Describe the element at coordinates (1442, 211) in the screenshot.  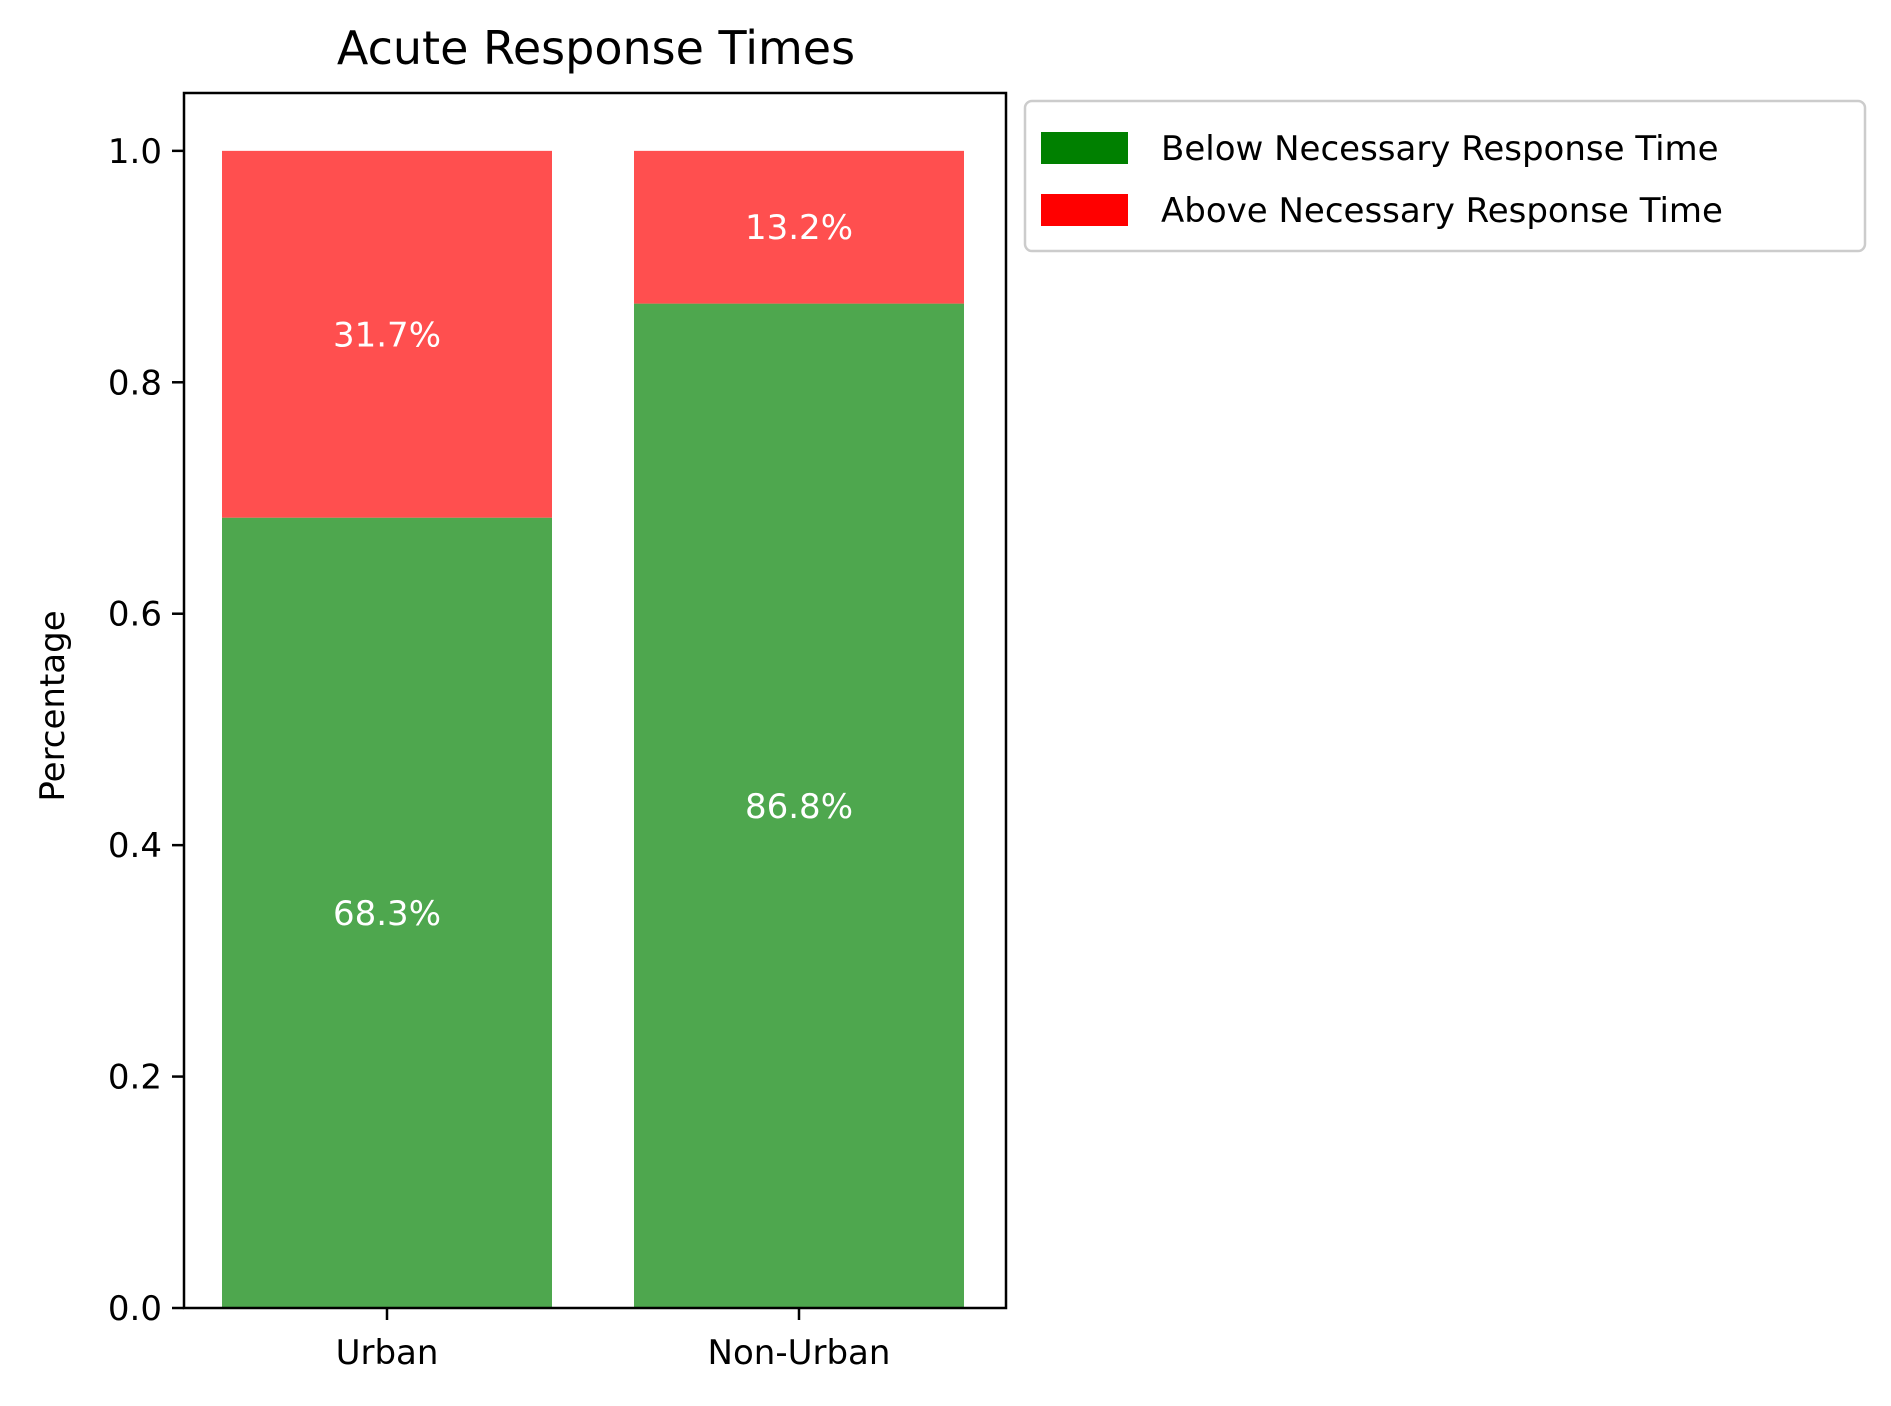
I see `legend-label: Above Necessary Response Time` at that location.